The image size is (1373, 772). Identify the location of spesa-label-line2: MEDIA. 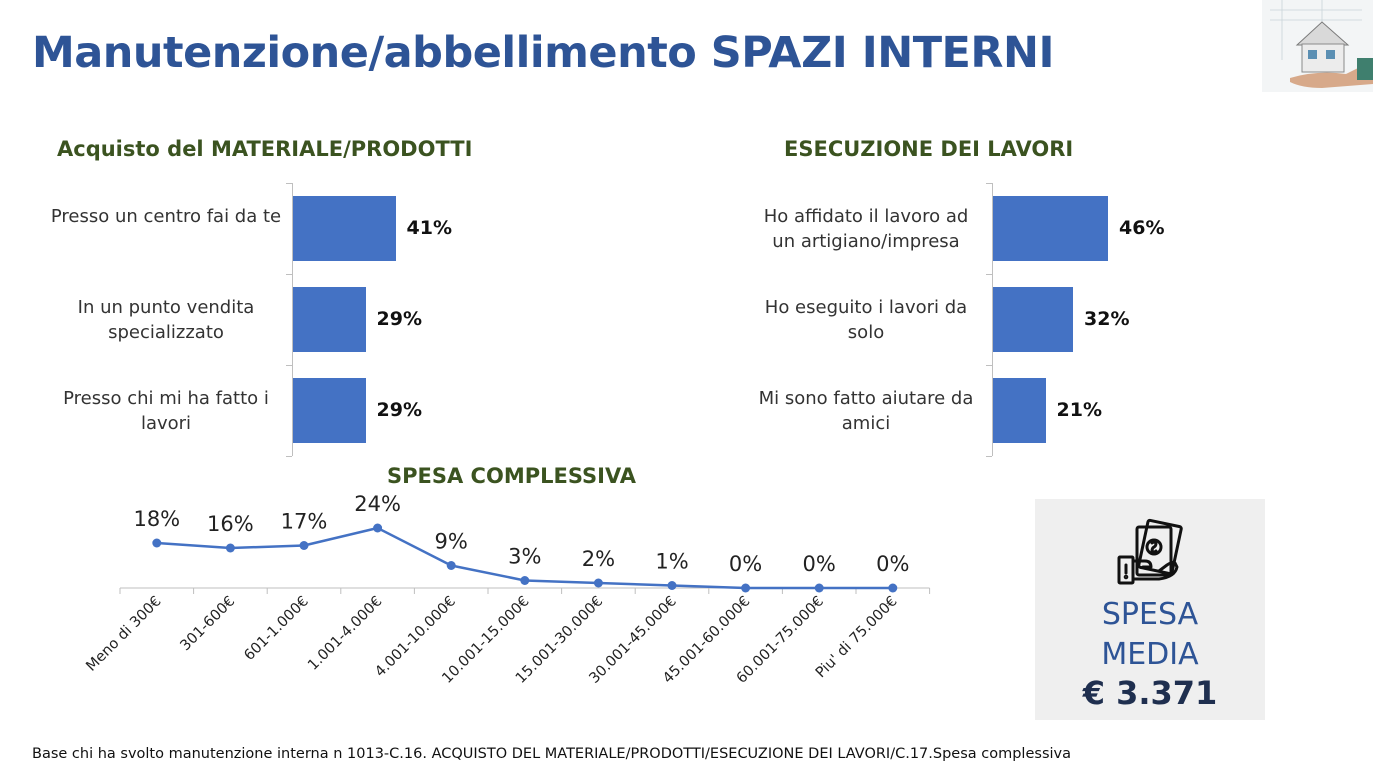
(1150, 654).